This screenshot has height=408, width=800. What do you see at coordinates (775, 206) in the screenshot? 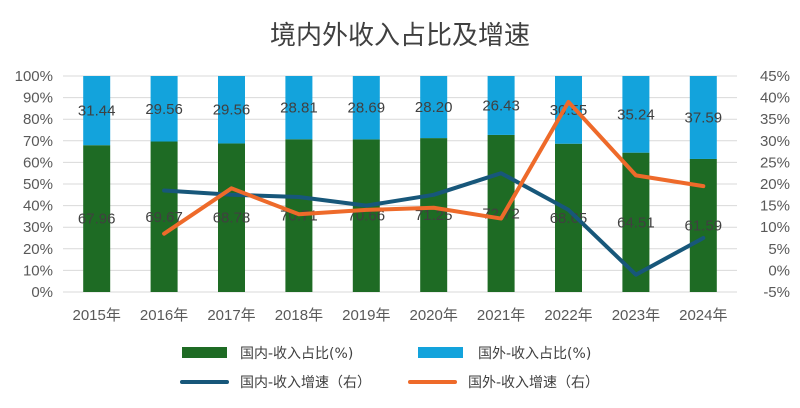
I see `y-right-tick-label: 15%` at bounding box center [775, 206].